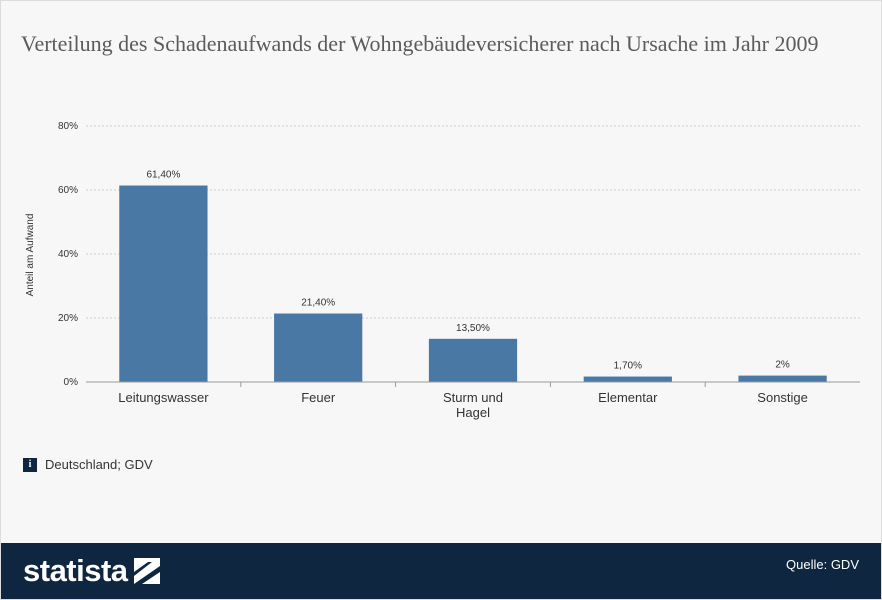 The width and height of the screenshot is (882, 600). I want to click on y-tick-label: 60%, so click(68, 190).